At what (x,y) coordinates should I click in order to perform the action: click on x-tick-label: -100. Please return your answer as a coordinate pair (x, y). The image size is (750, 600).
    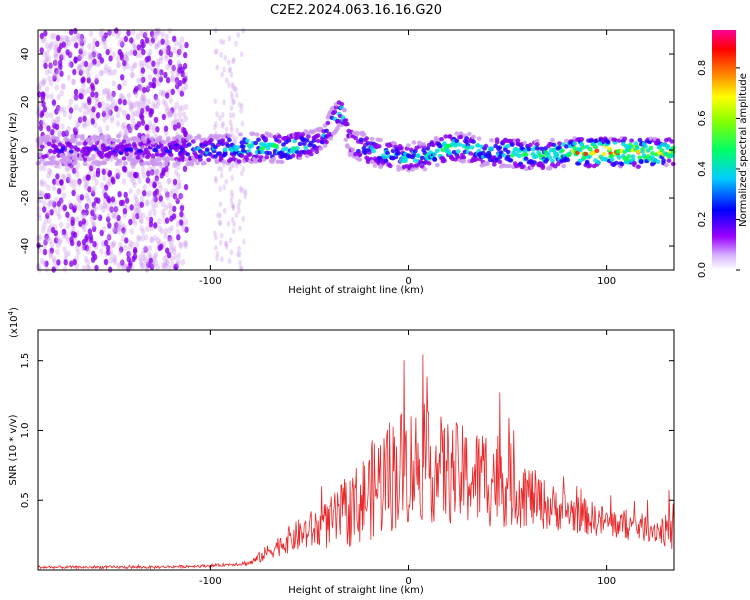
    Looking at the image, I should click on (210, 281).